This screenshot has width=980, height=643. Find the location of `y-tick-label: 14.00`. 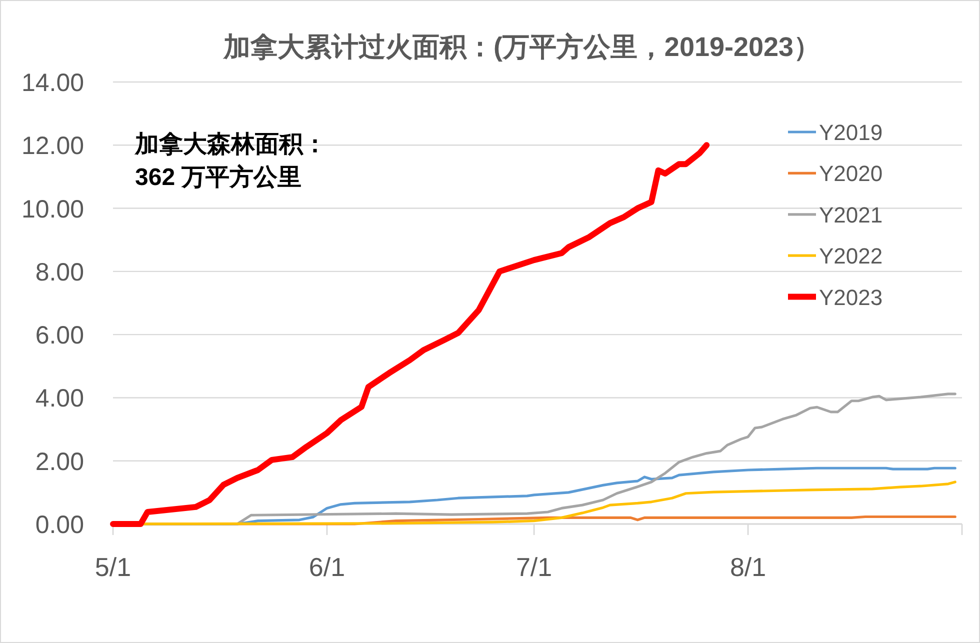

y-tick-label: 14.00 is located at coordinates (52, 83).